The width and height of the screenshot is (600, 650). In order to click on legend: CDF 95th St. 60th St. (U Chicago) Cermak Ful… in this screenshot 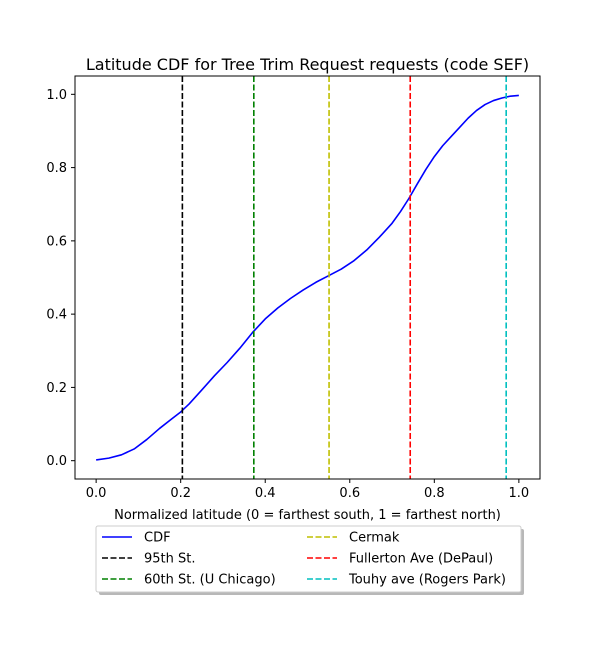, I will do `click(309, 560)`.